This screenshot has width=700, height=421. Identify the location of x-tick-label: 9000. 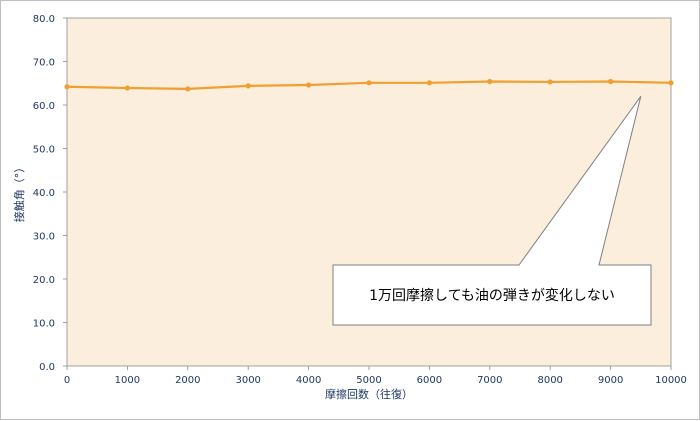
(610, 380).